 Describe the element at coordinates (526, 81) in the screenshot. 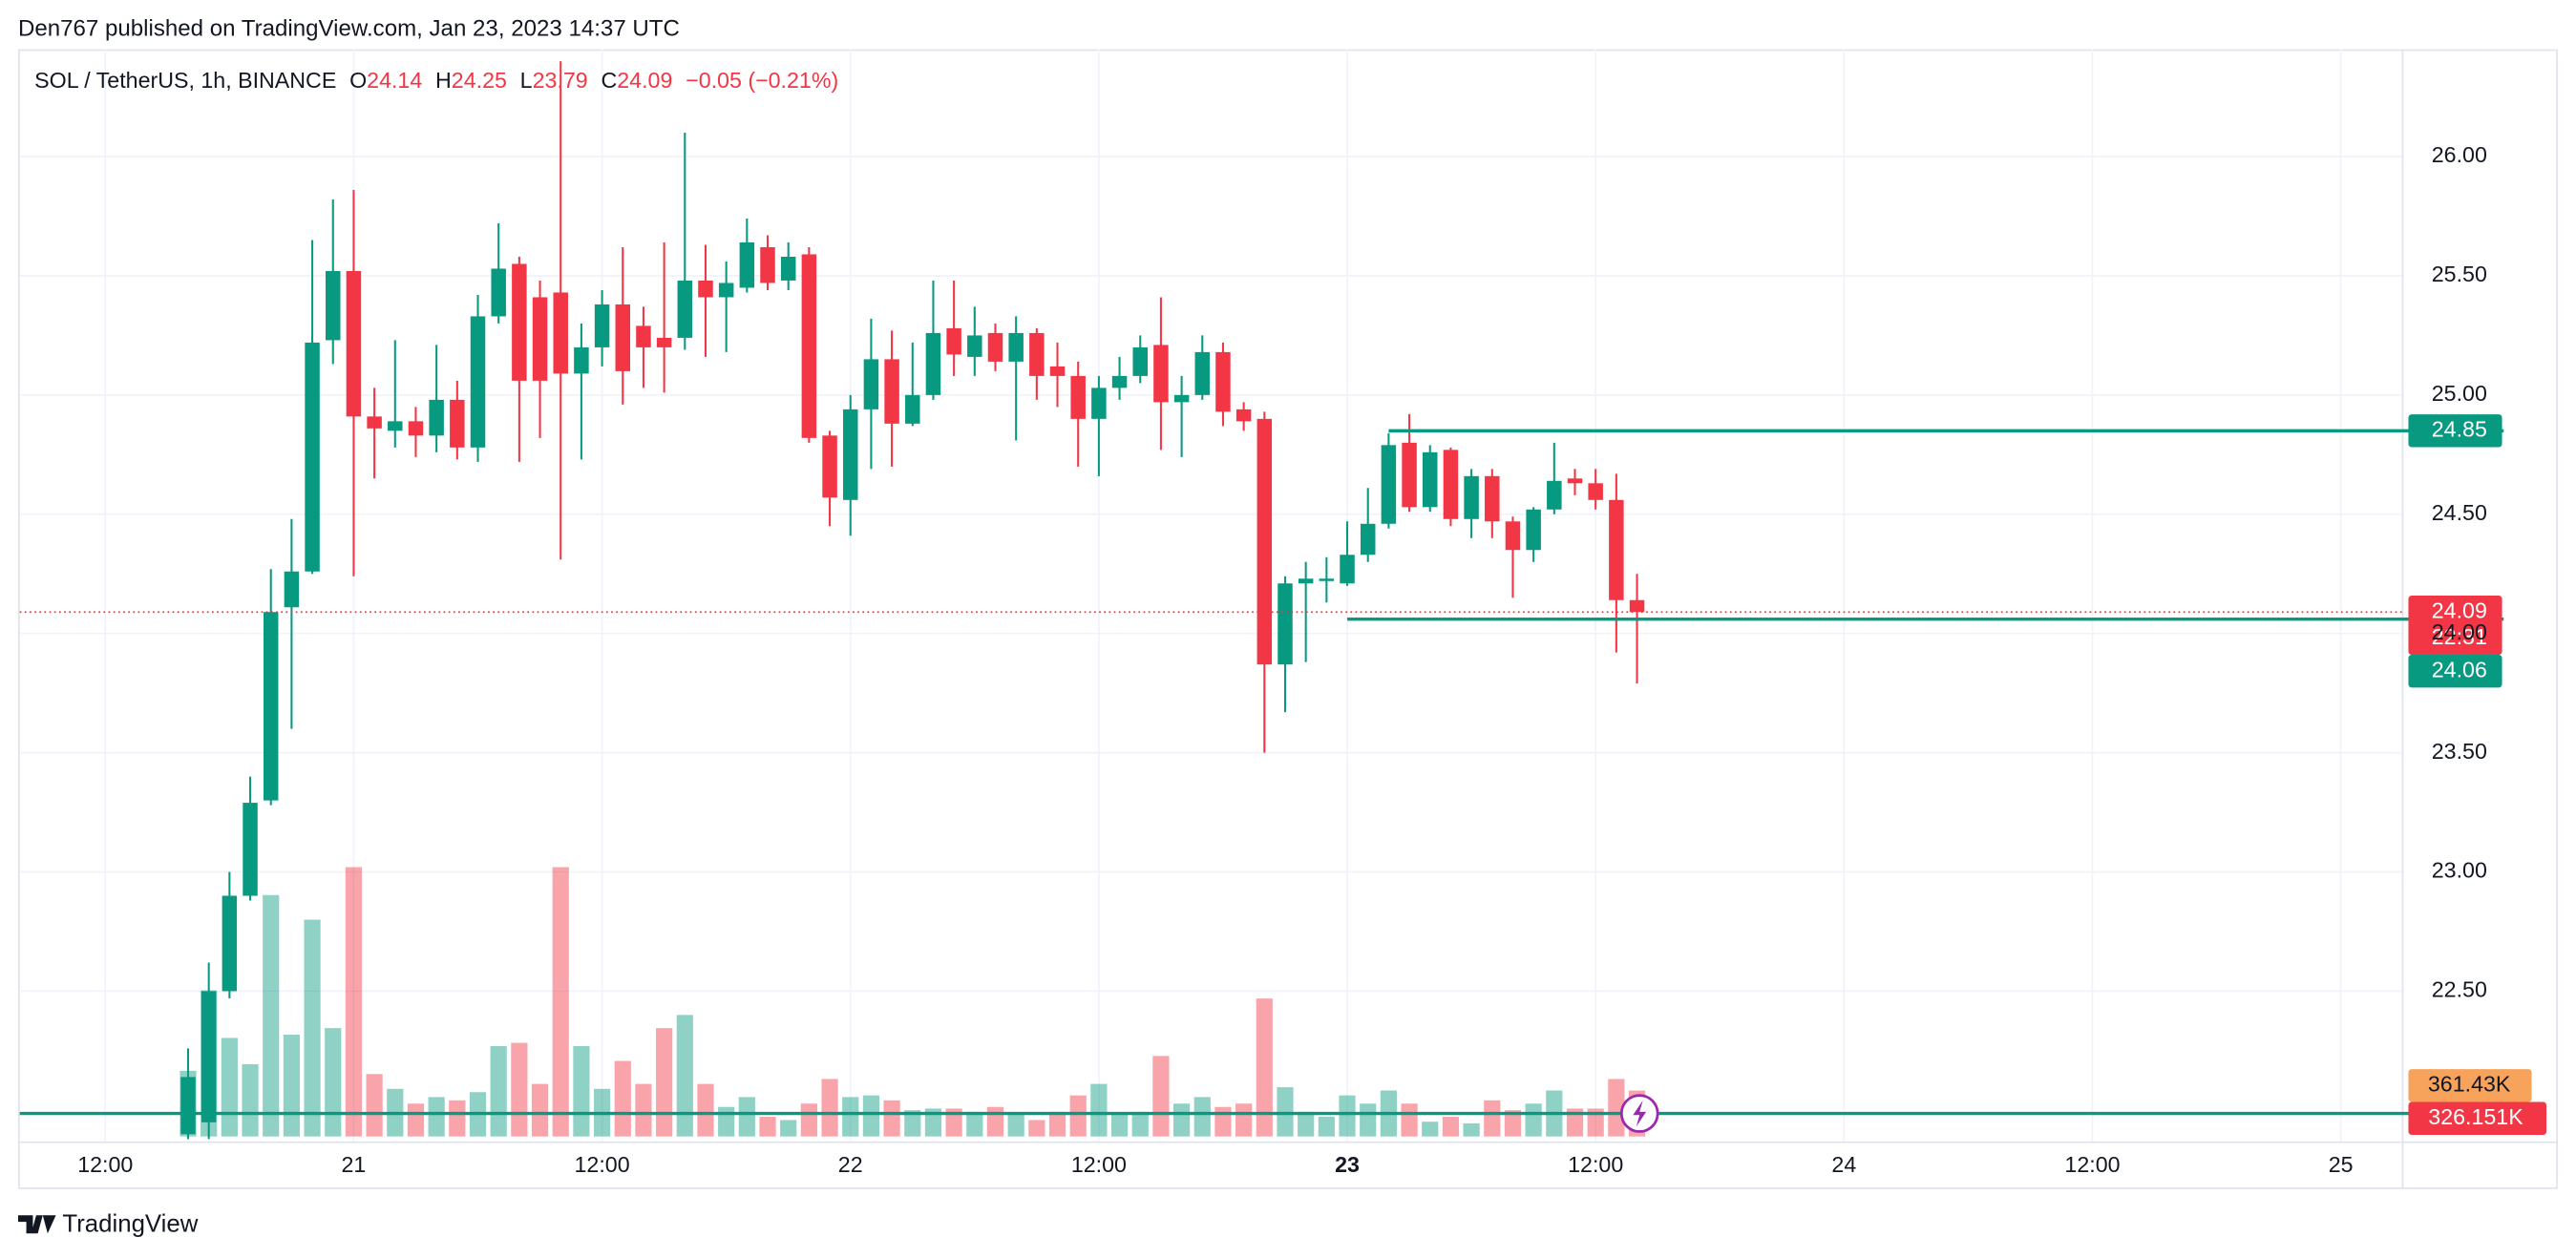

I see `legend-key: L` at that location.